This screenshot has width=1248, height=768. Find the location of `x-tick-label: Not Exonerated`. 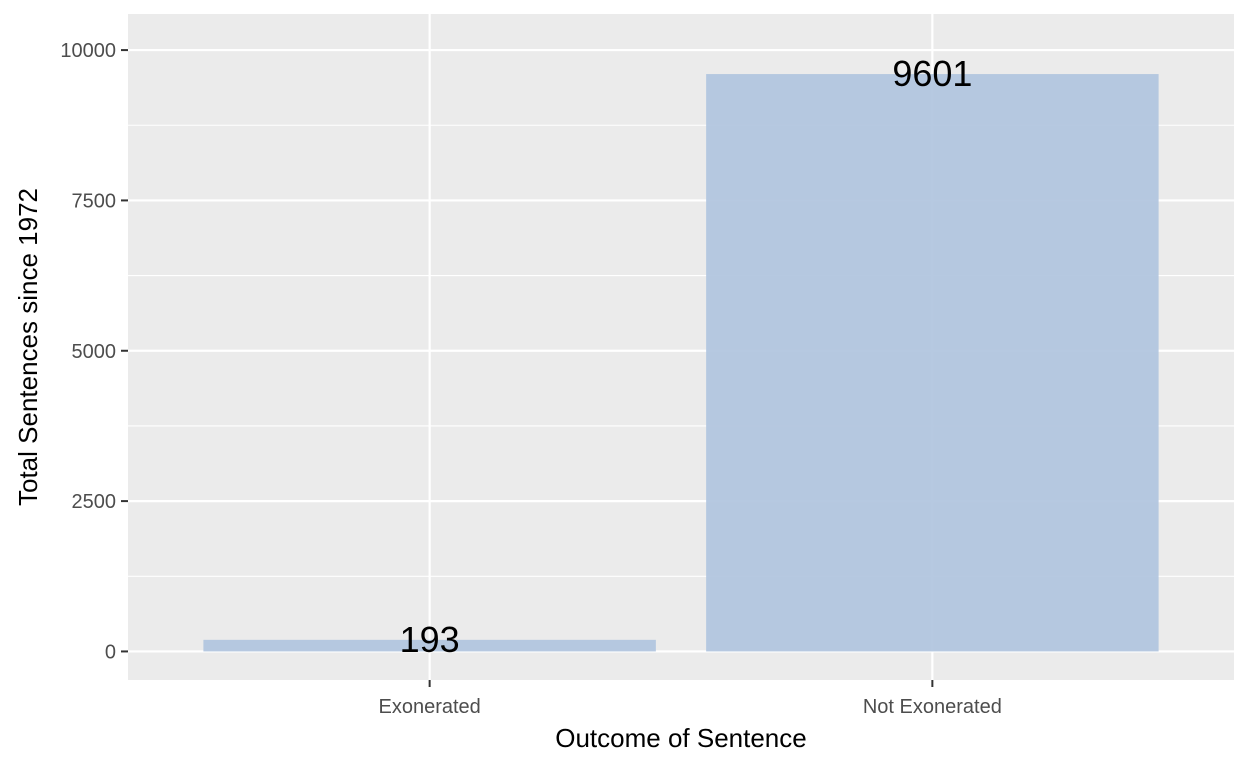

x-tick-label: Not Exonerated is located at coordinates (932, 707).